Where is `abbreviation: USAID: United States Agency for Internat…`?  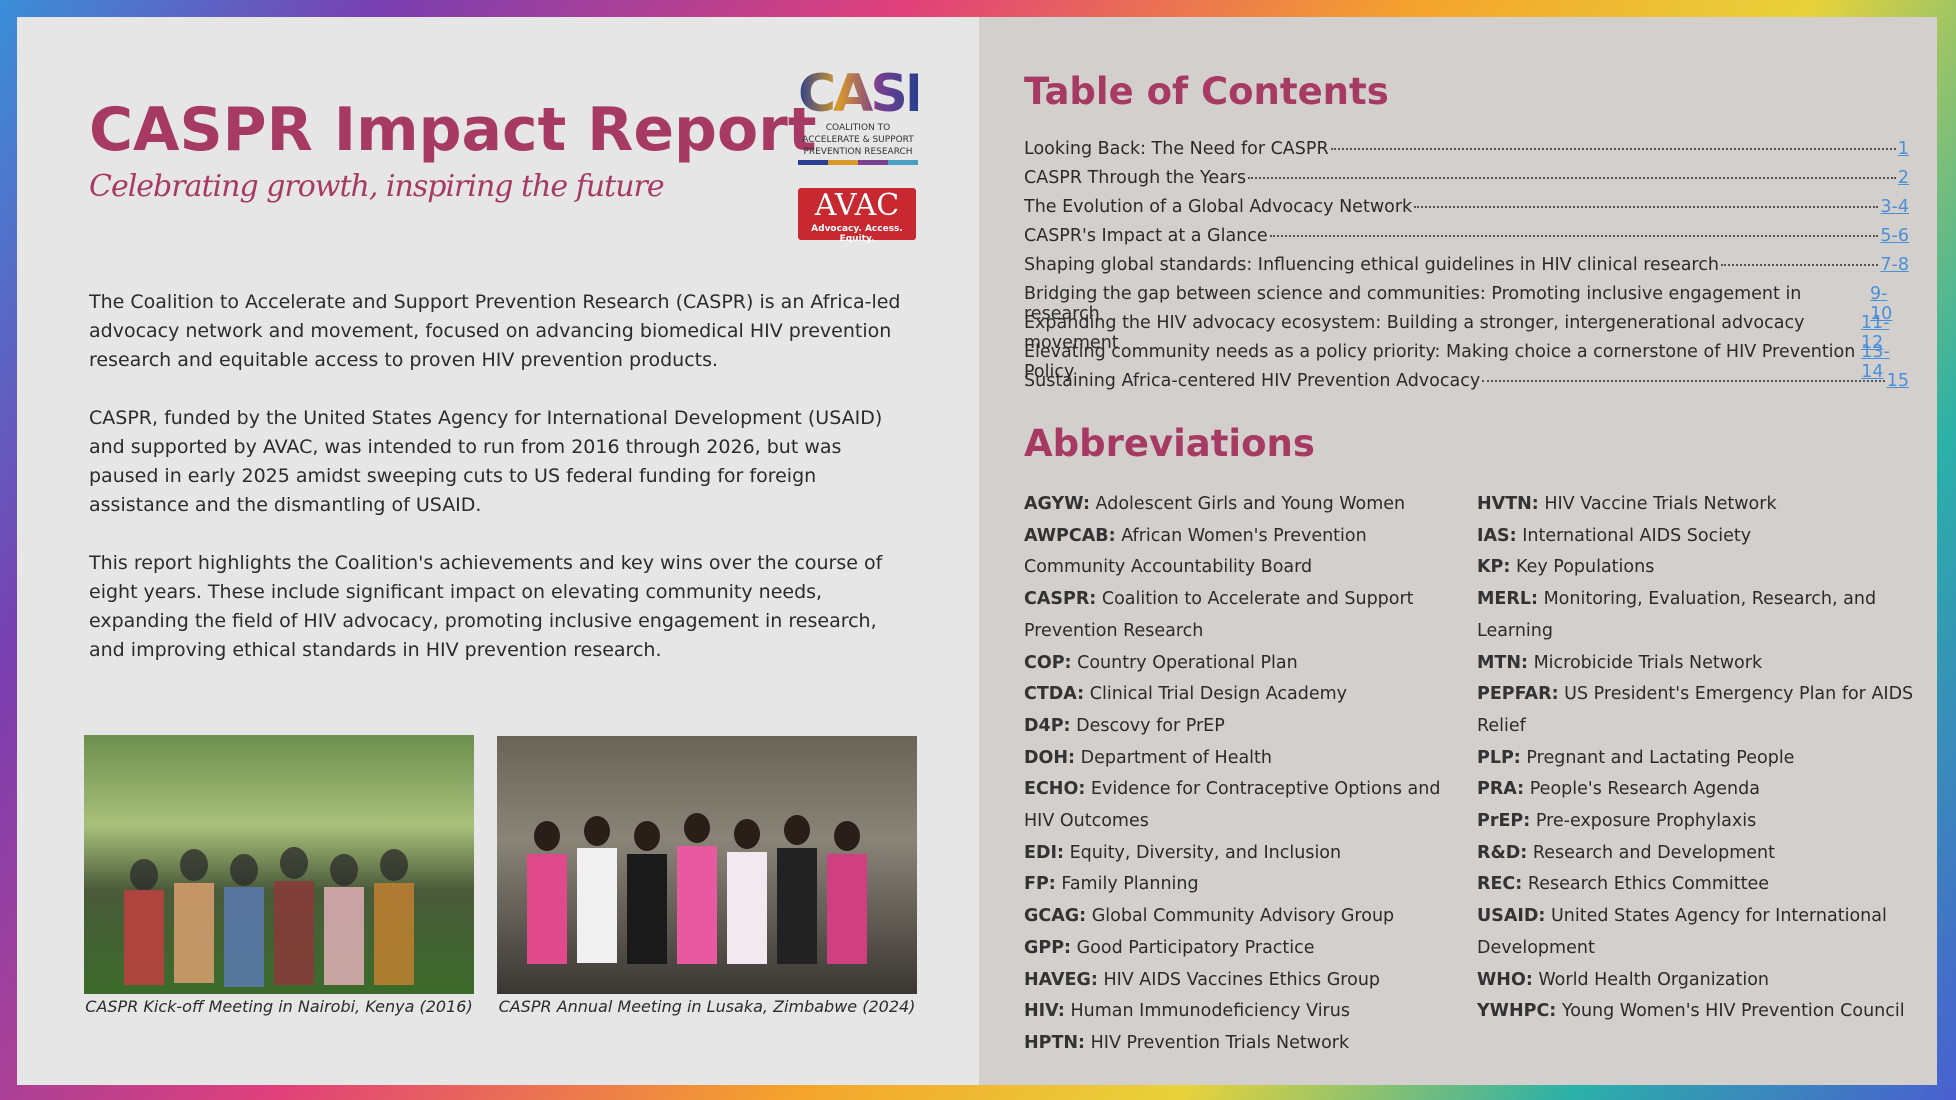 abbreviation: USAID: United States Agency for Internat… is located at coordinates (1699, 932).